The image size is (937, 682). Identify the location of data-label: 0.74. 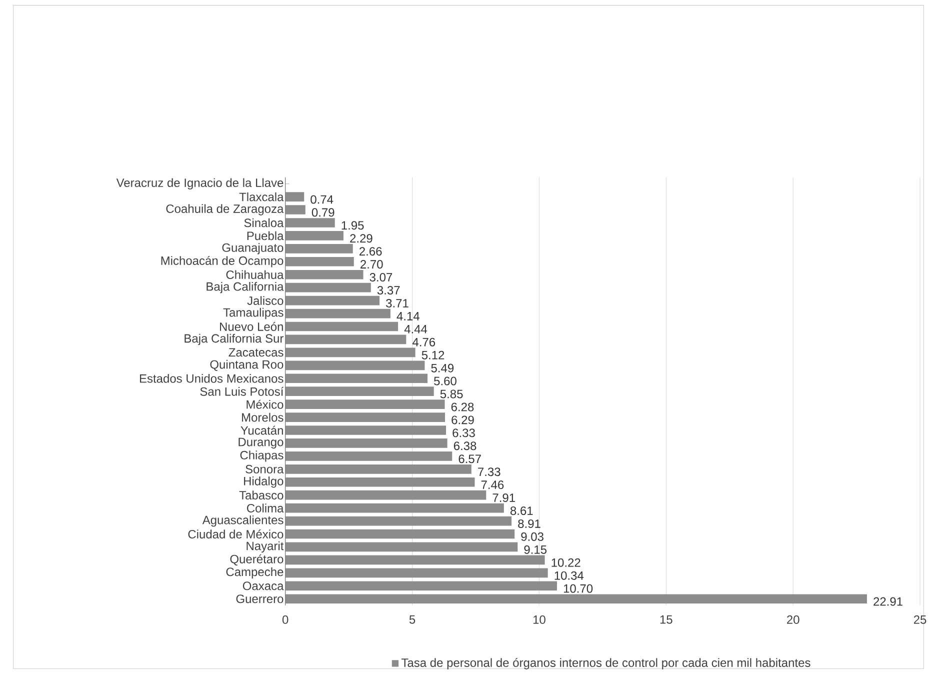
(322, 199).